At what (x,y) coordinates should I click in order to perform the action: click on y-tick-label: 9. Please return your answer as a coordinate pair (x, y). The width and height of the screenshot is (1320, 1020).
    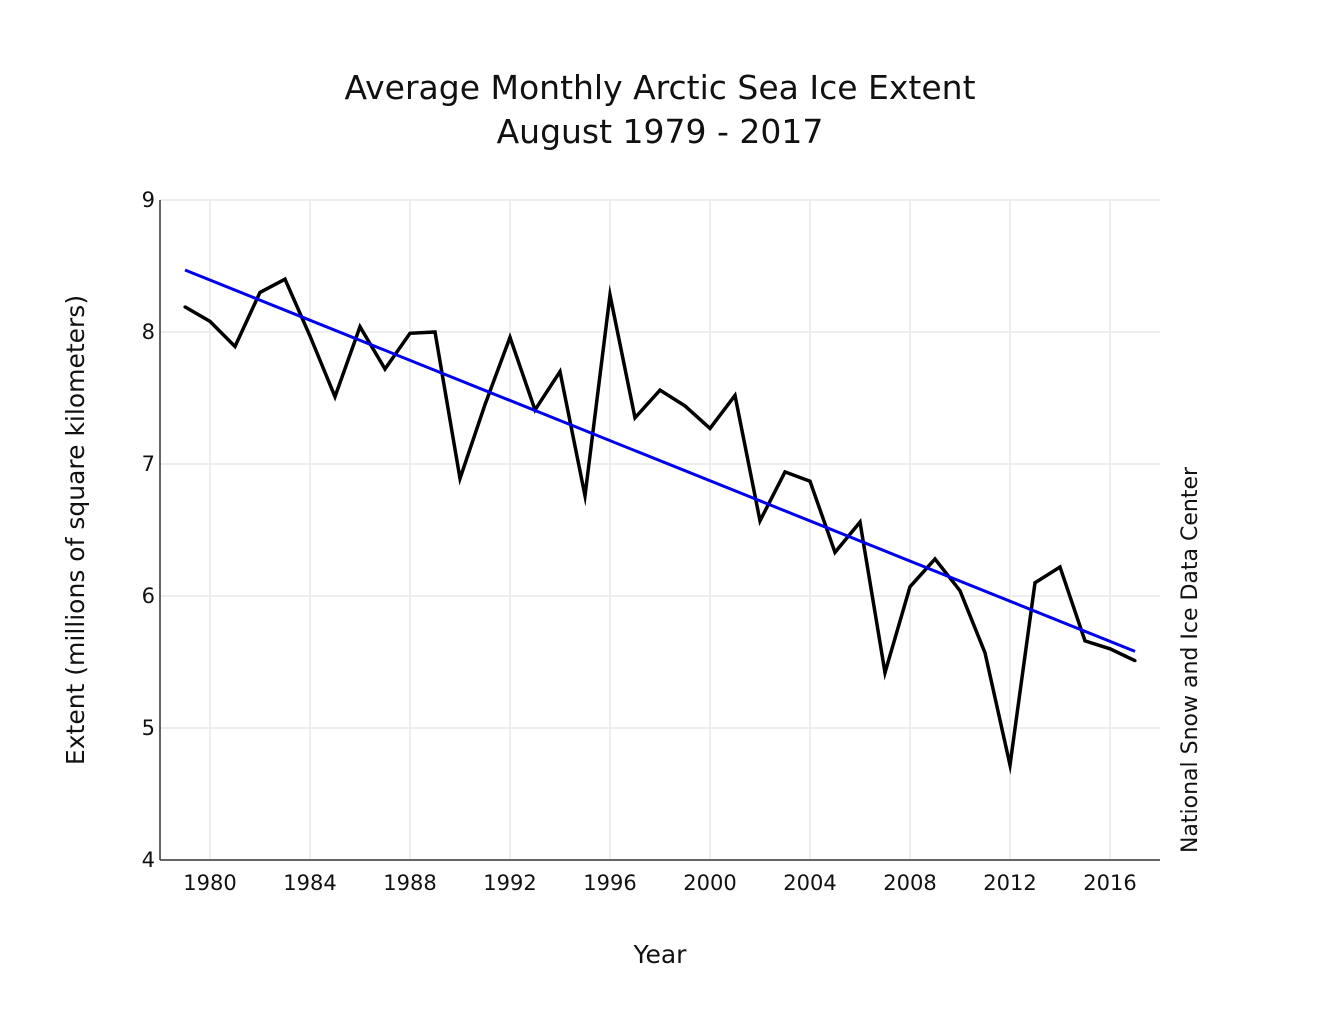
    Looking at the image, I should click on (148, 200).